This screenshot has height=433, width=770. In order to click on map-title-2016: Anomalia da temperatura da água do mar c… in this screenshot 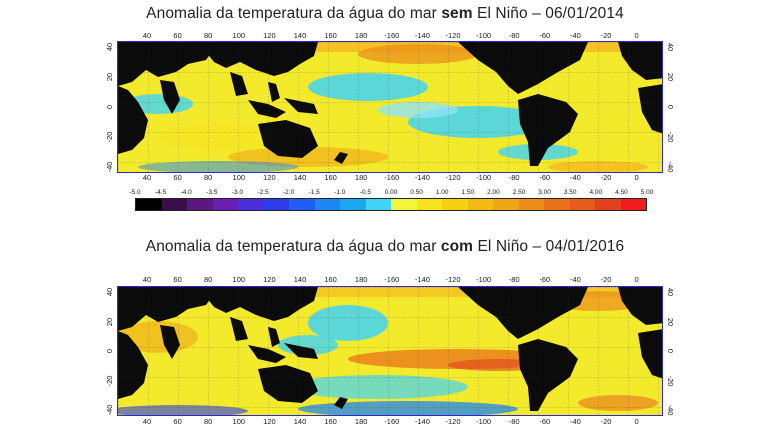, I will do `click(385, 247)`.